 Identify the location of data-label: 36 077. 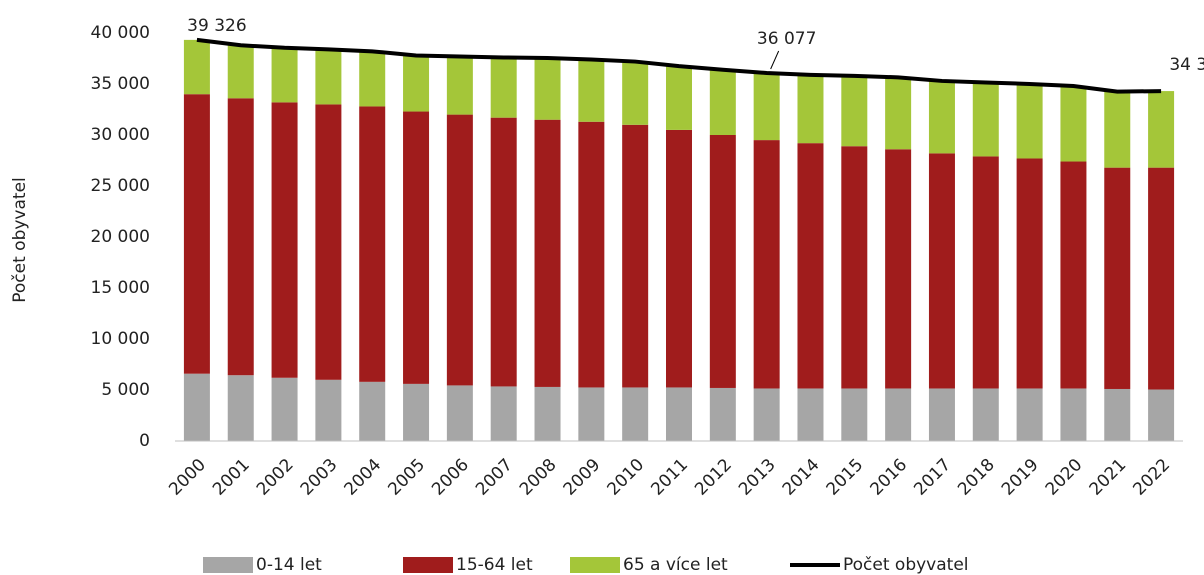
(786, 39).